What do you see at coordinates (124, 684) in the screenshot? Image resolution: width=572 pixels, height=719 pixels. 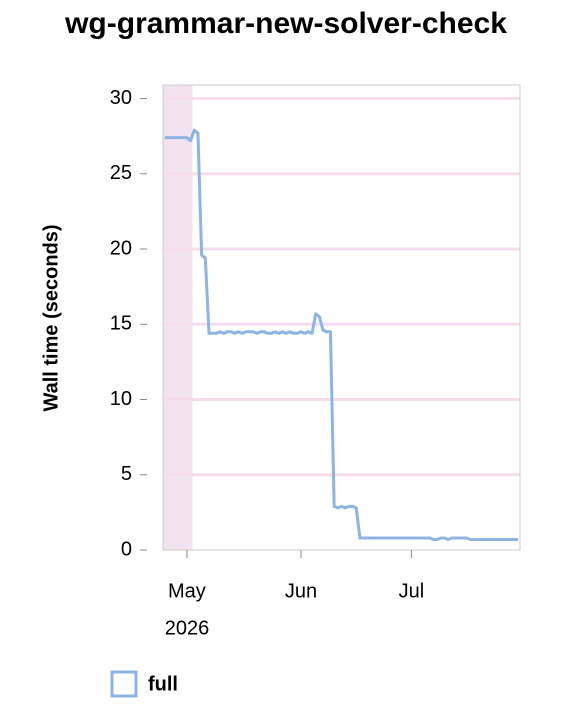 I see `legend-swatch` at bounding box center [124, 684].